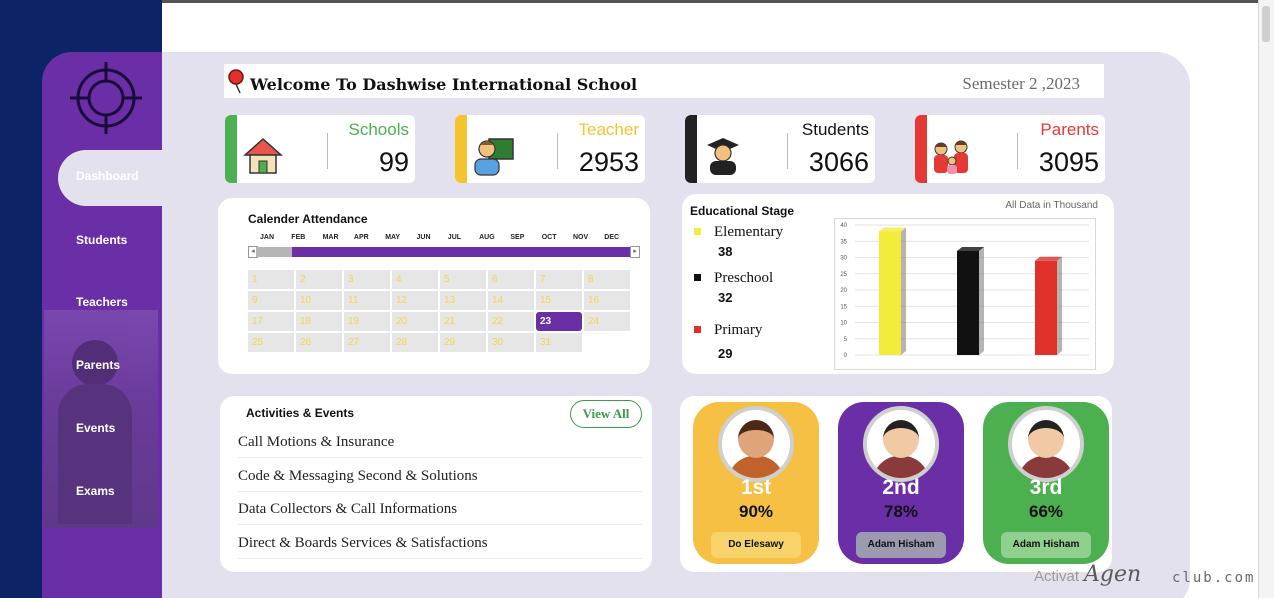 Image resolution: width=1274 pixels, height=598 pixels. I want to click on calendar-day: 25, so click(271, 342).